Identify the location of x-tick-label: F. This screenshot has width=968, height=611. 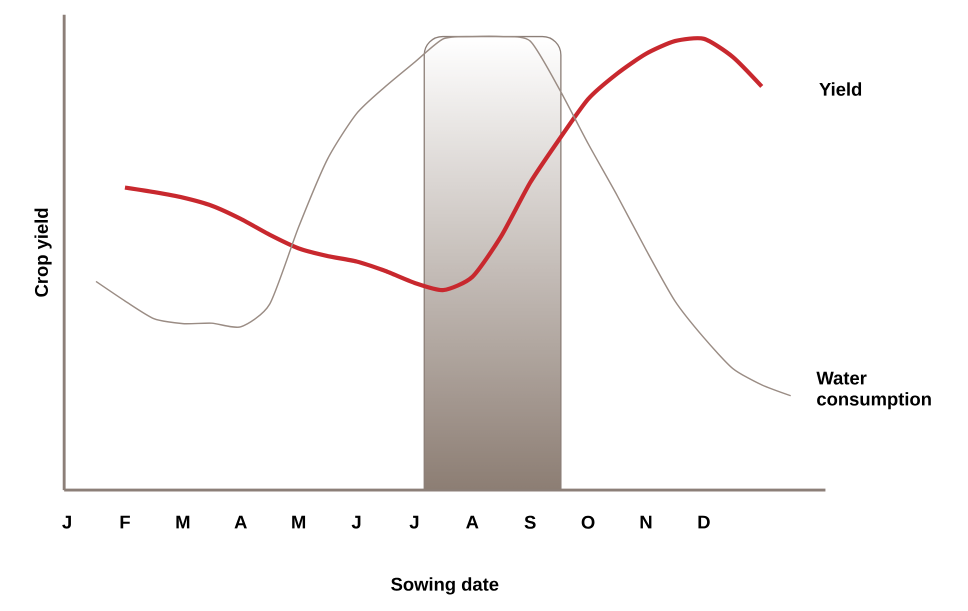
(125, 522).